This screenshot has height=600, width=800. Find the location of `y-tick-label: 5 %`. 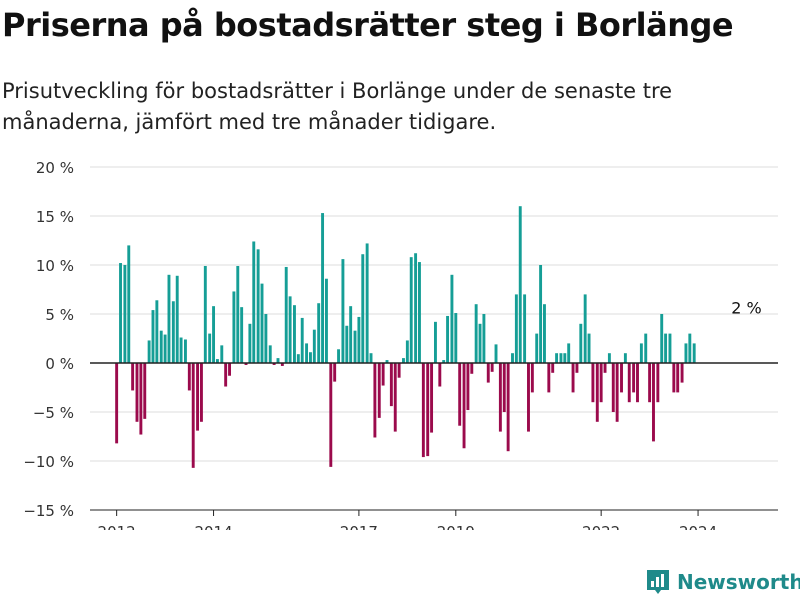

y-tick-label: 5 % is located at coordinates (59, 315).